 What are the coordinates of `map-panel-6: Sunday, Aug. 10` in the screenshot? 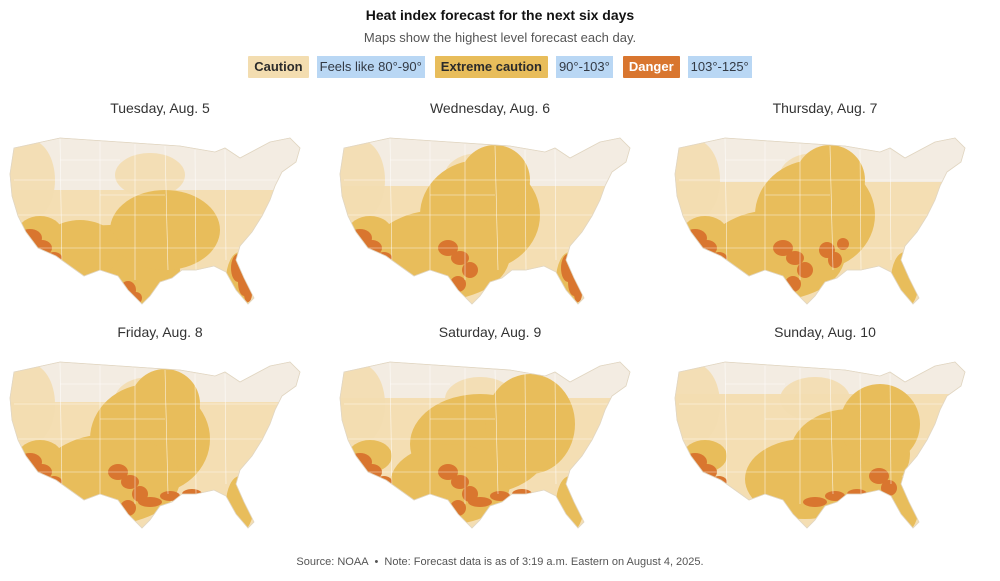 It's located at (825, 434).